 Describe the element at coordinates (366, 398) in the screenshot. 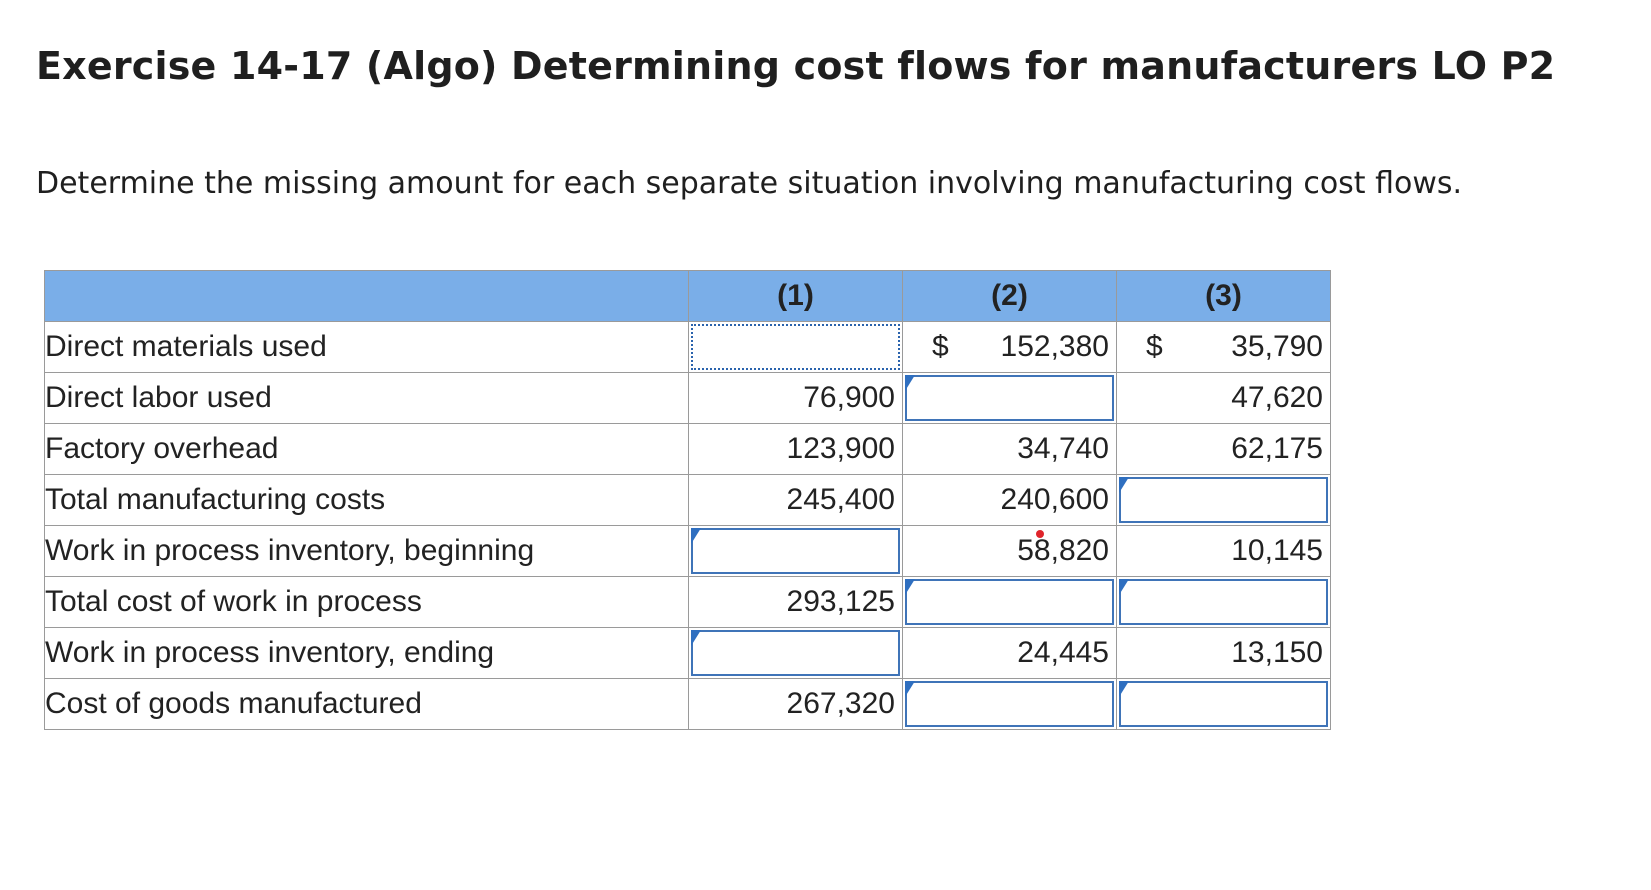

I see `row-label: Direct labor used` at that location.